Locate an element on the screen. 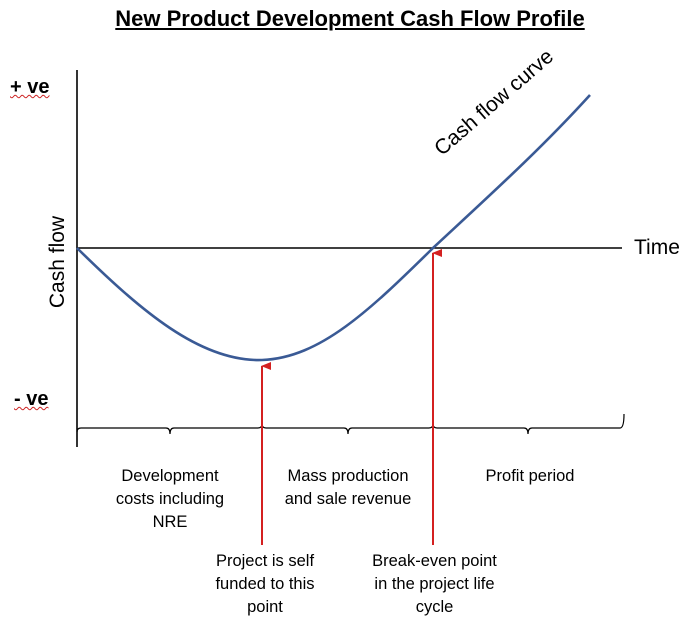 This screenshot has width=700, height=638. phase-profit: Profit period is located at coordinates (530, 476).